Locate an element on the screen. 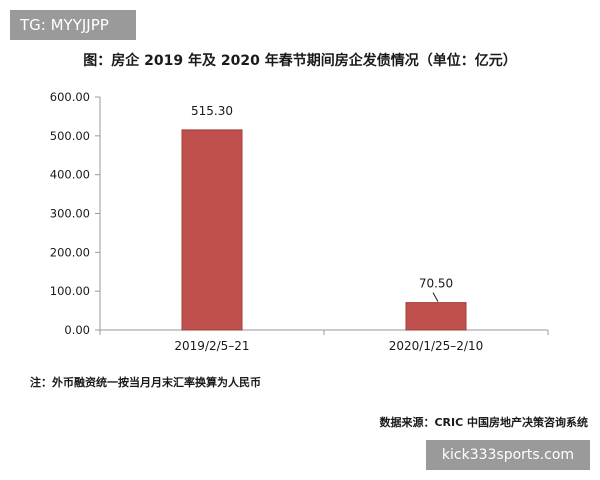 Image resolution: width=600 pixels, height=480 pixels. y-tick-label: 100.00 is located at coordinates (70, 291).